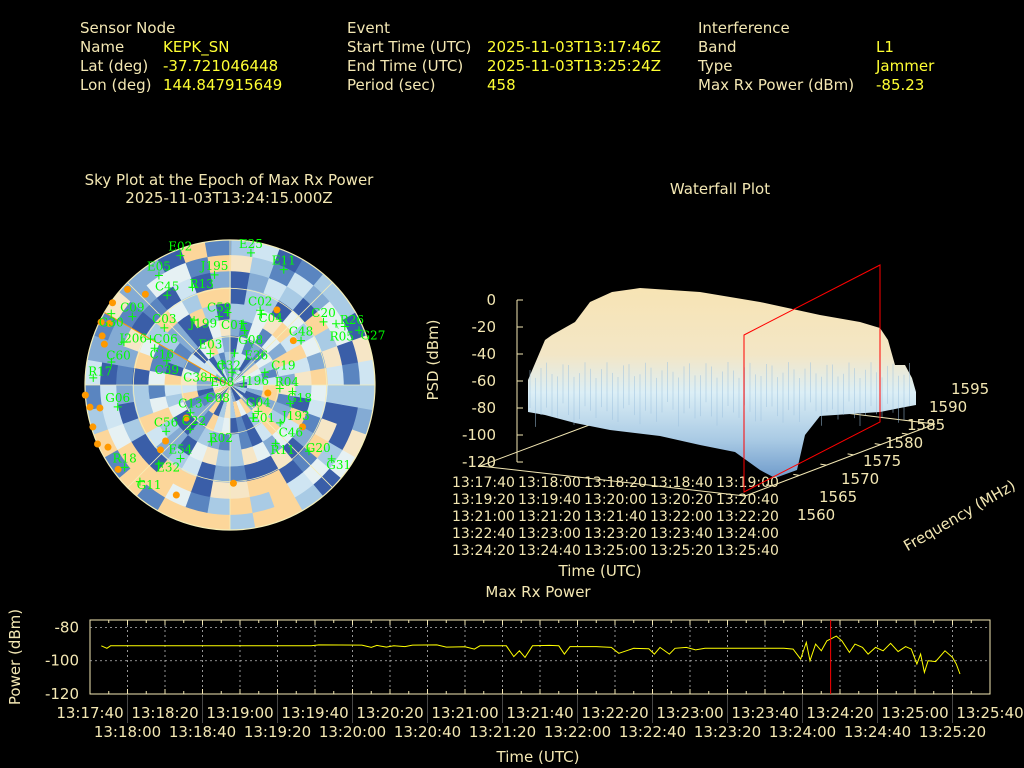 The height and width of the screenshot is (768, 1024). I want to click on jammer-direction-line, so click(167, 349).